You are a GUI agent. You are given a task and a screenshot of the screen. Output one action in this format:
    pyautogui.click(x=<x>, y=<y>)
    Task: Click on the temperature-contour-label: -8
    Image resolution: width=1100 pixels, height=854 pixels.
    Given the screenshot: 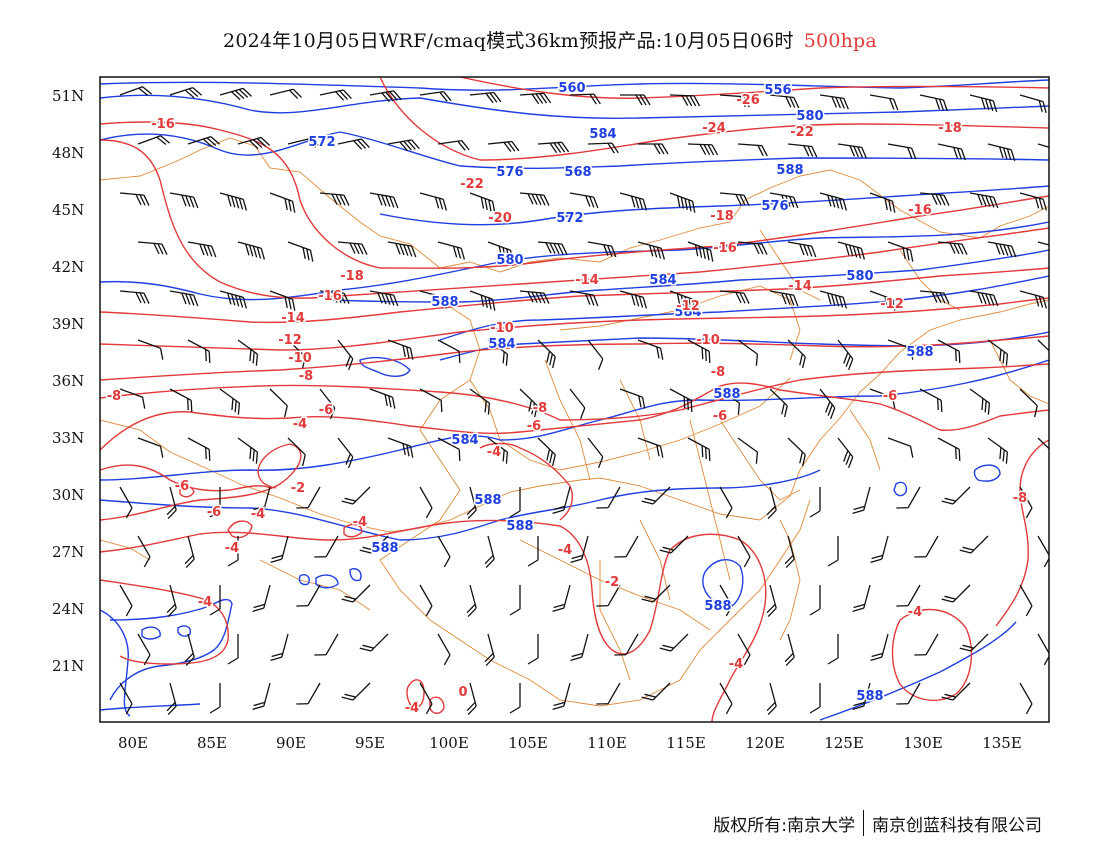 What is the action you would take?
    pyautogui.click(x=540, y=408)
    